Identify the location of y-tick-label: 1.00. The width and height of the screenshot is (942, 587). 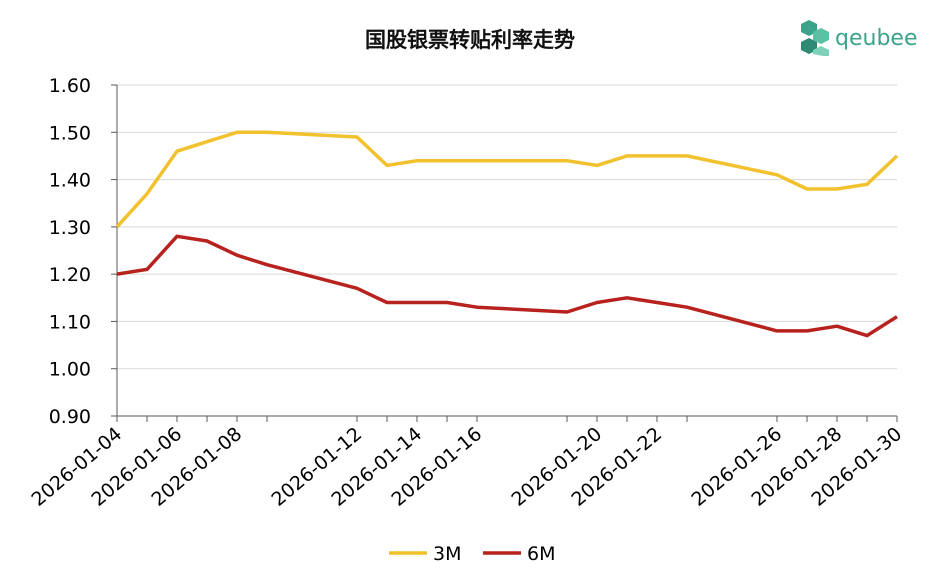
(70, 370).